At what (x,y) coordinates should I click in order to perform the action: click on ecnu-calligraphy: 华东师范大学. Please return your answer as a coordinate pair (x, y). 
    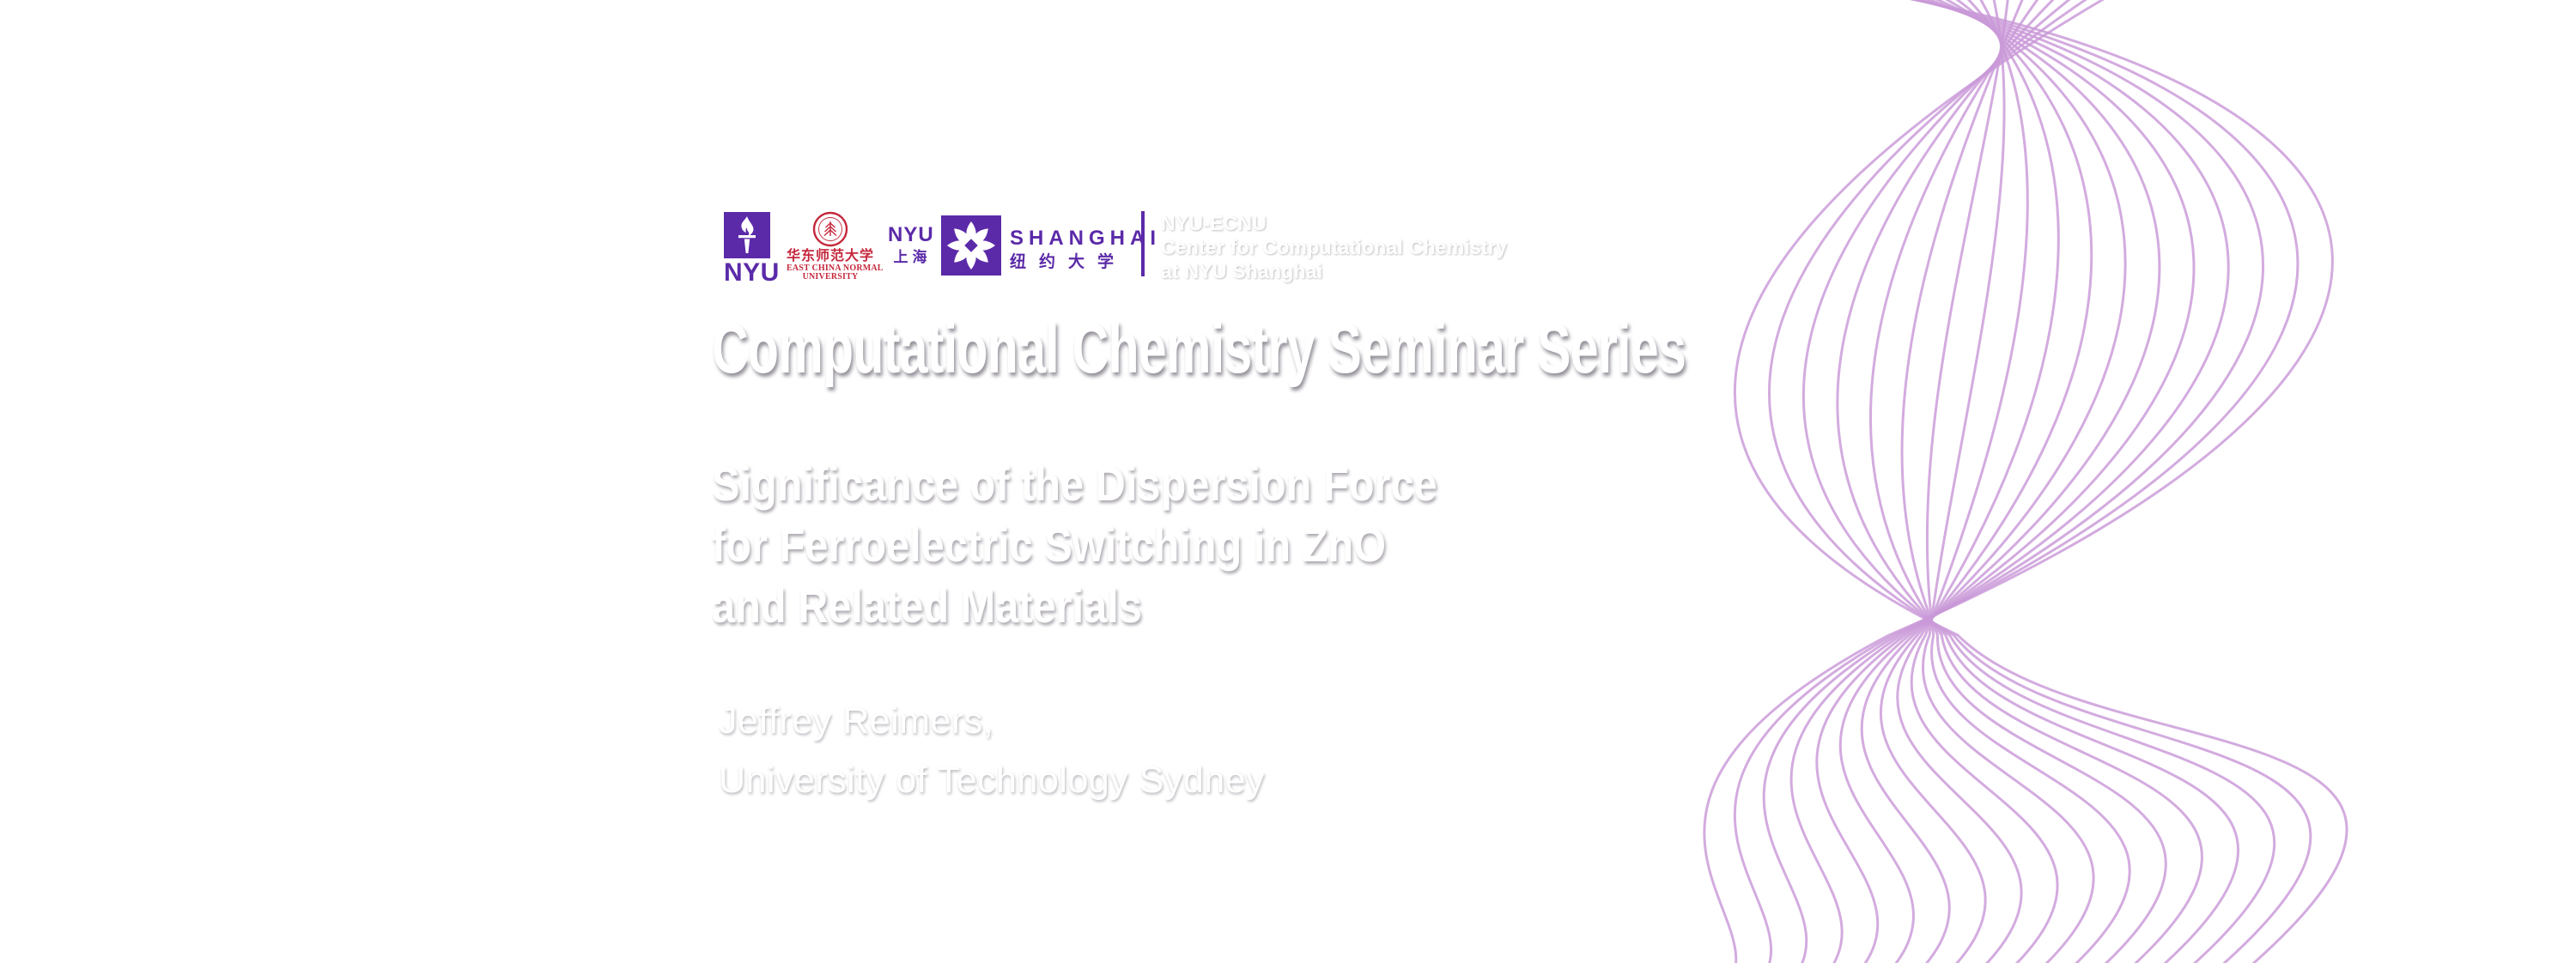
    Looking at the image, I should click on (831, 256).